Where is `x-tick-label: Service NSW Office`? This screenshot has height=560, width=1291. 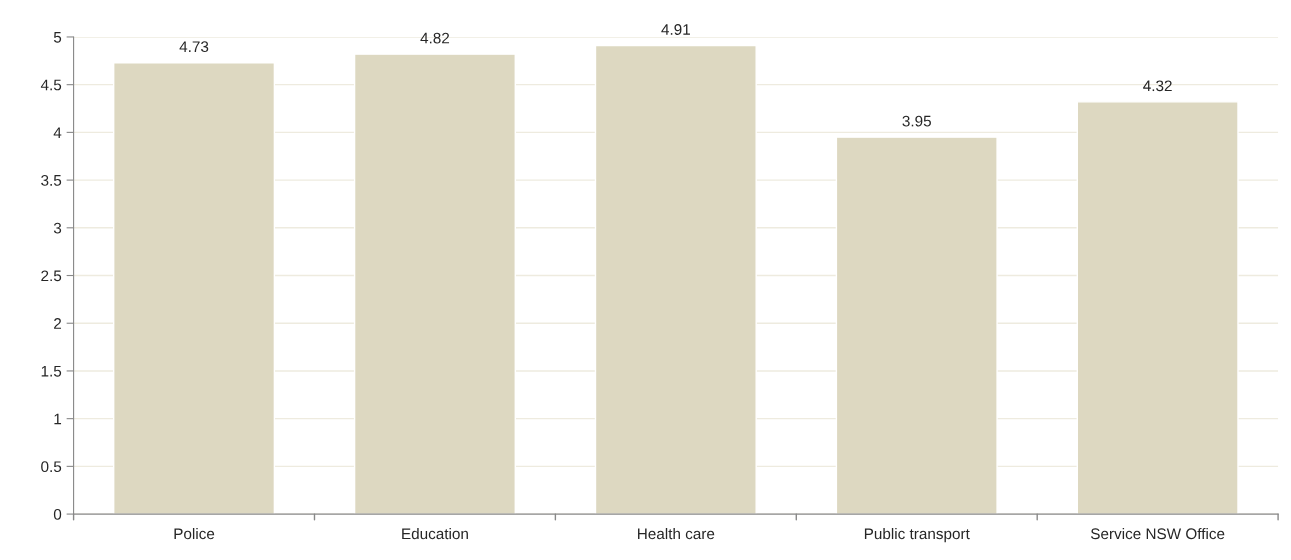 x-tick-label: Service NSW Office is located at coordinates (1157, 533).